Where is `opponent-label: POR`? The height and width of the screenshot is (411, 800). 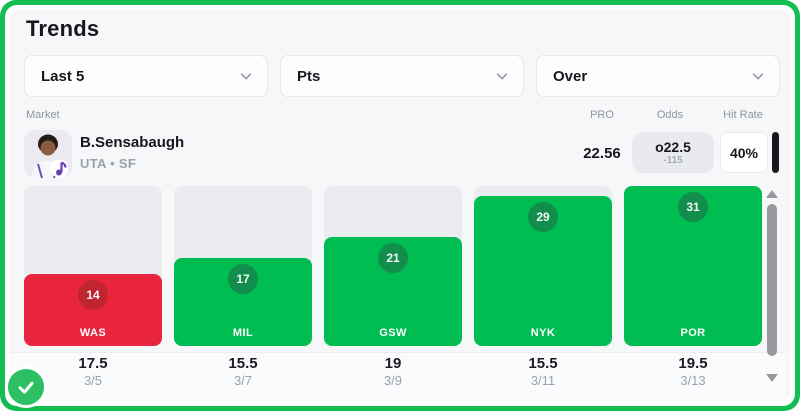 opponent-label: POR is located at coordinates (693, 333).